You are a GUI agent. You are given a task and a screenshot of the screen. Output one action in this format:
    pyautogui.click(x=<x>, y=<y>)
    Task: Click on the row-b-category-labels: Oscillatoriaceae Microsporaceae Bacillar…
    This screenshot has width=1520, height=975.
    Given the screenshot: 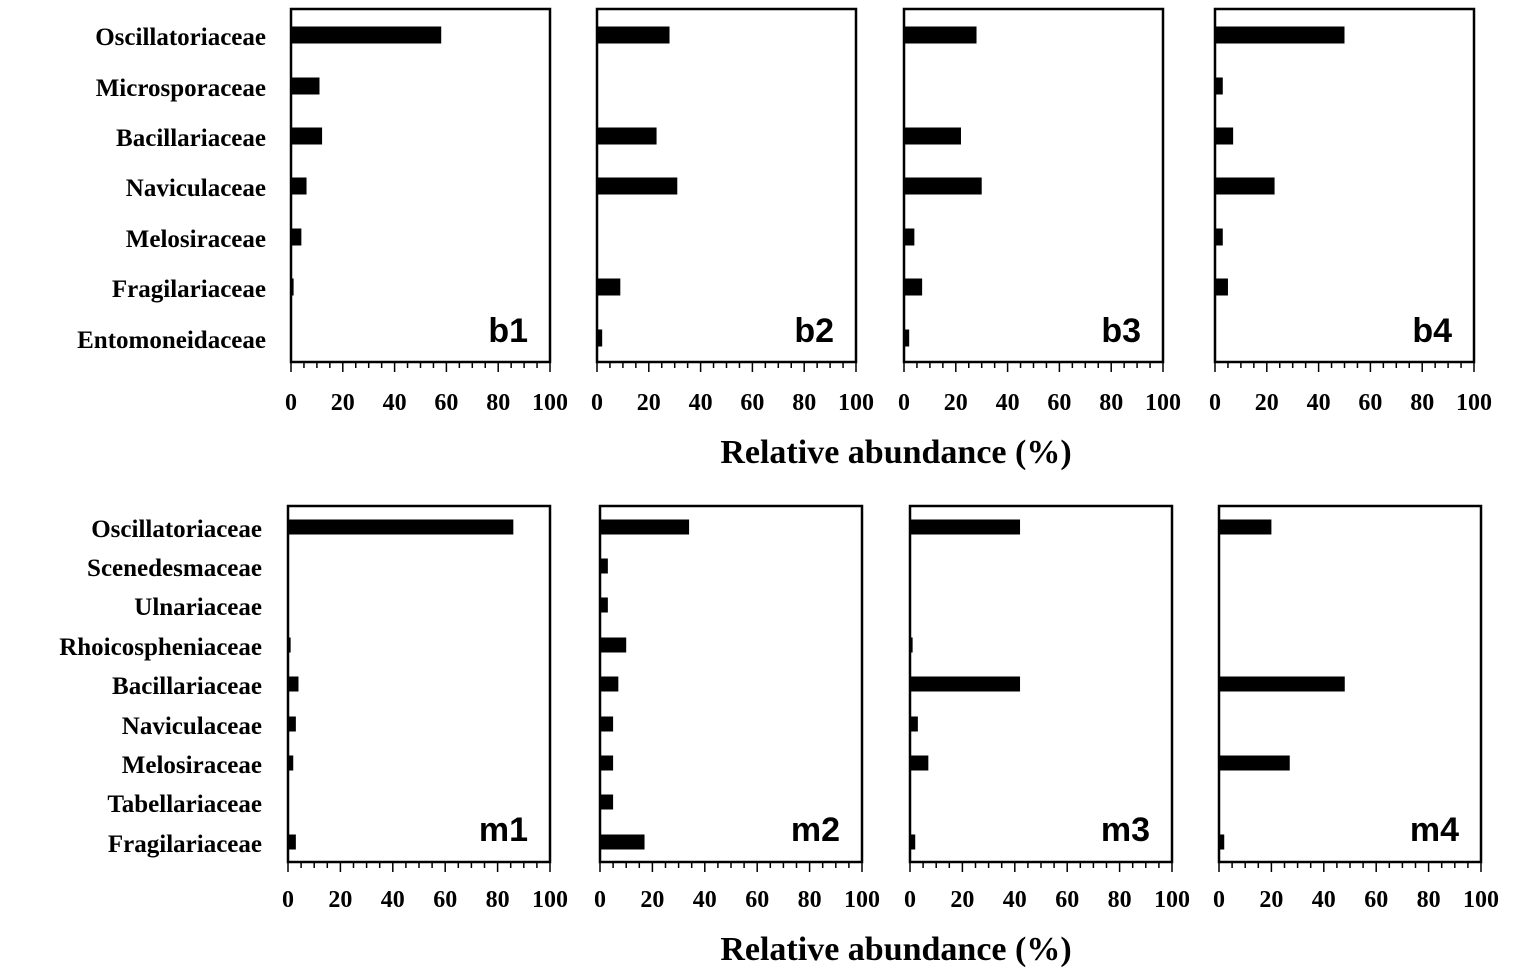 What is the action you would take?
    pyautogui.click(x=171, y=189)
    